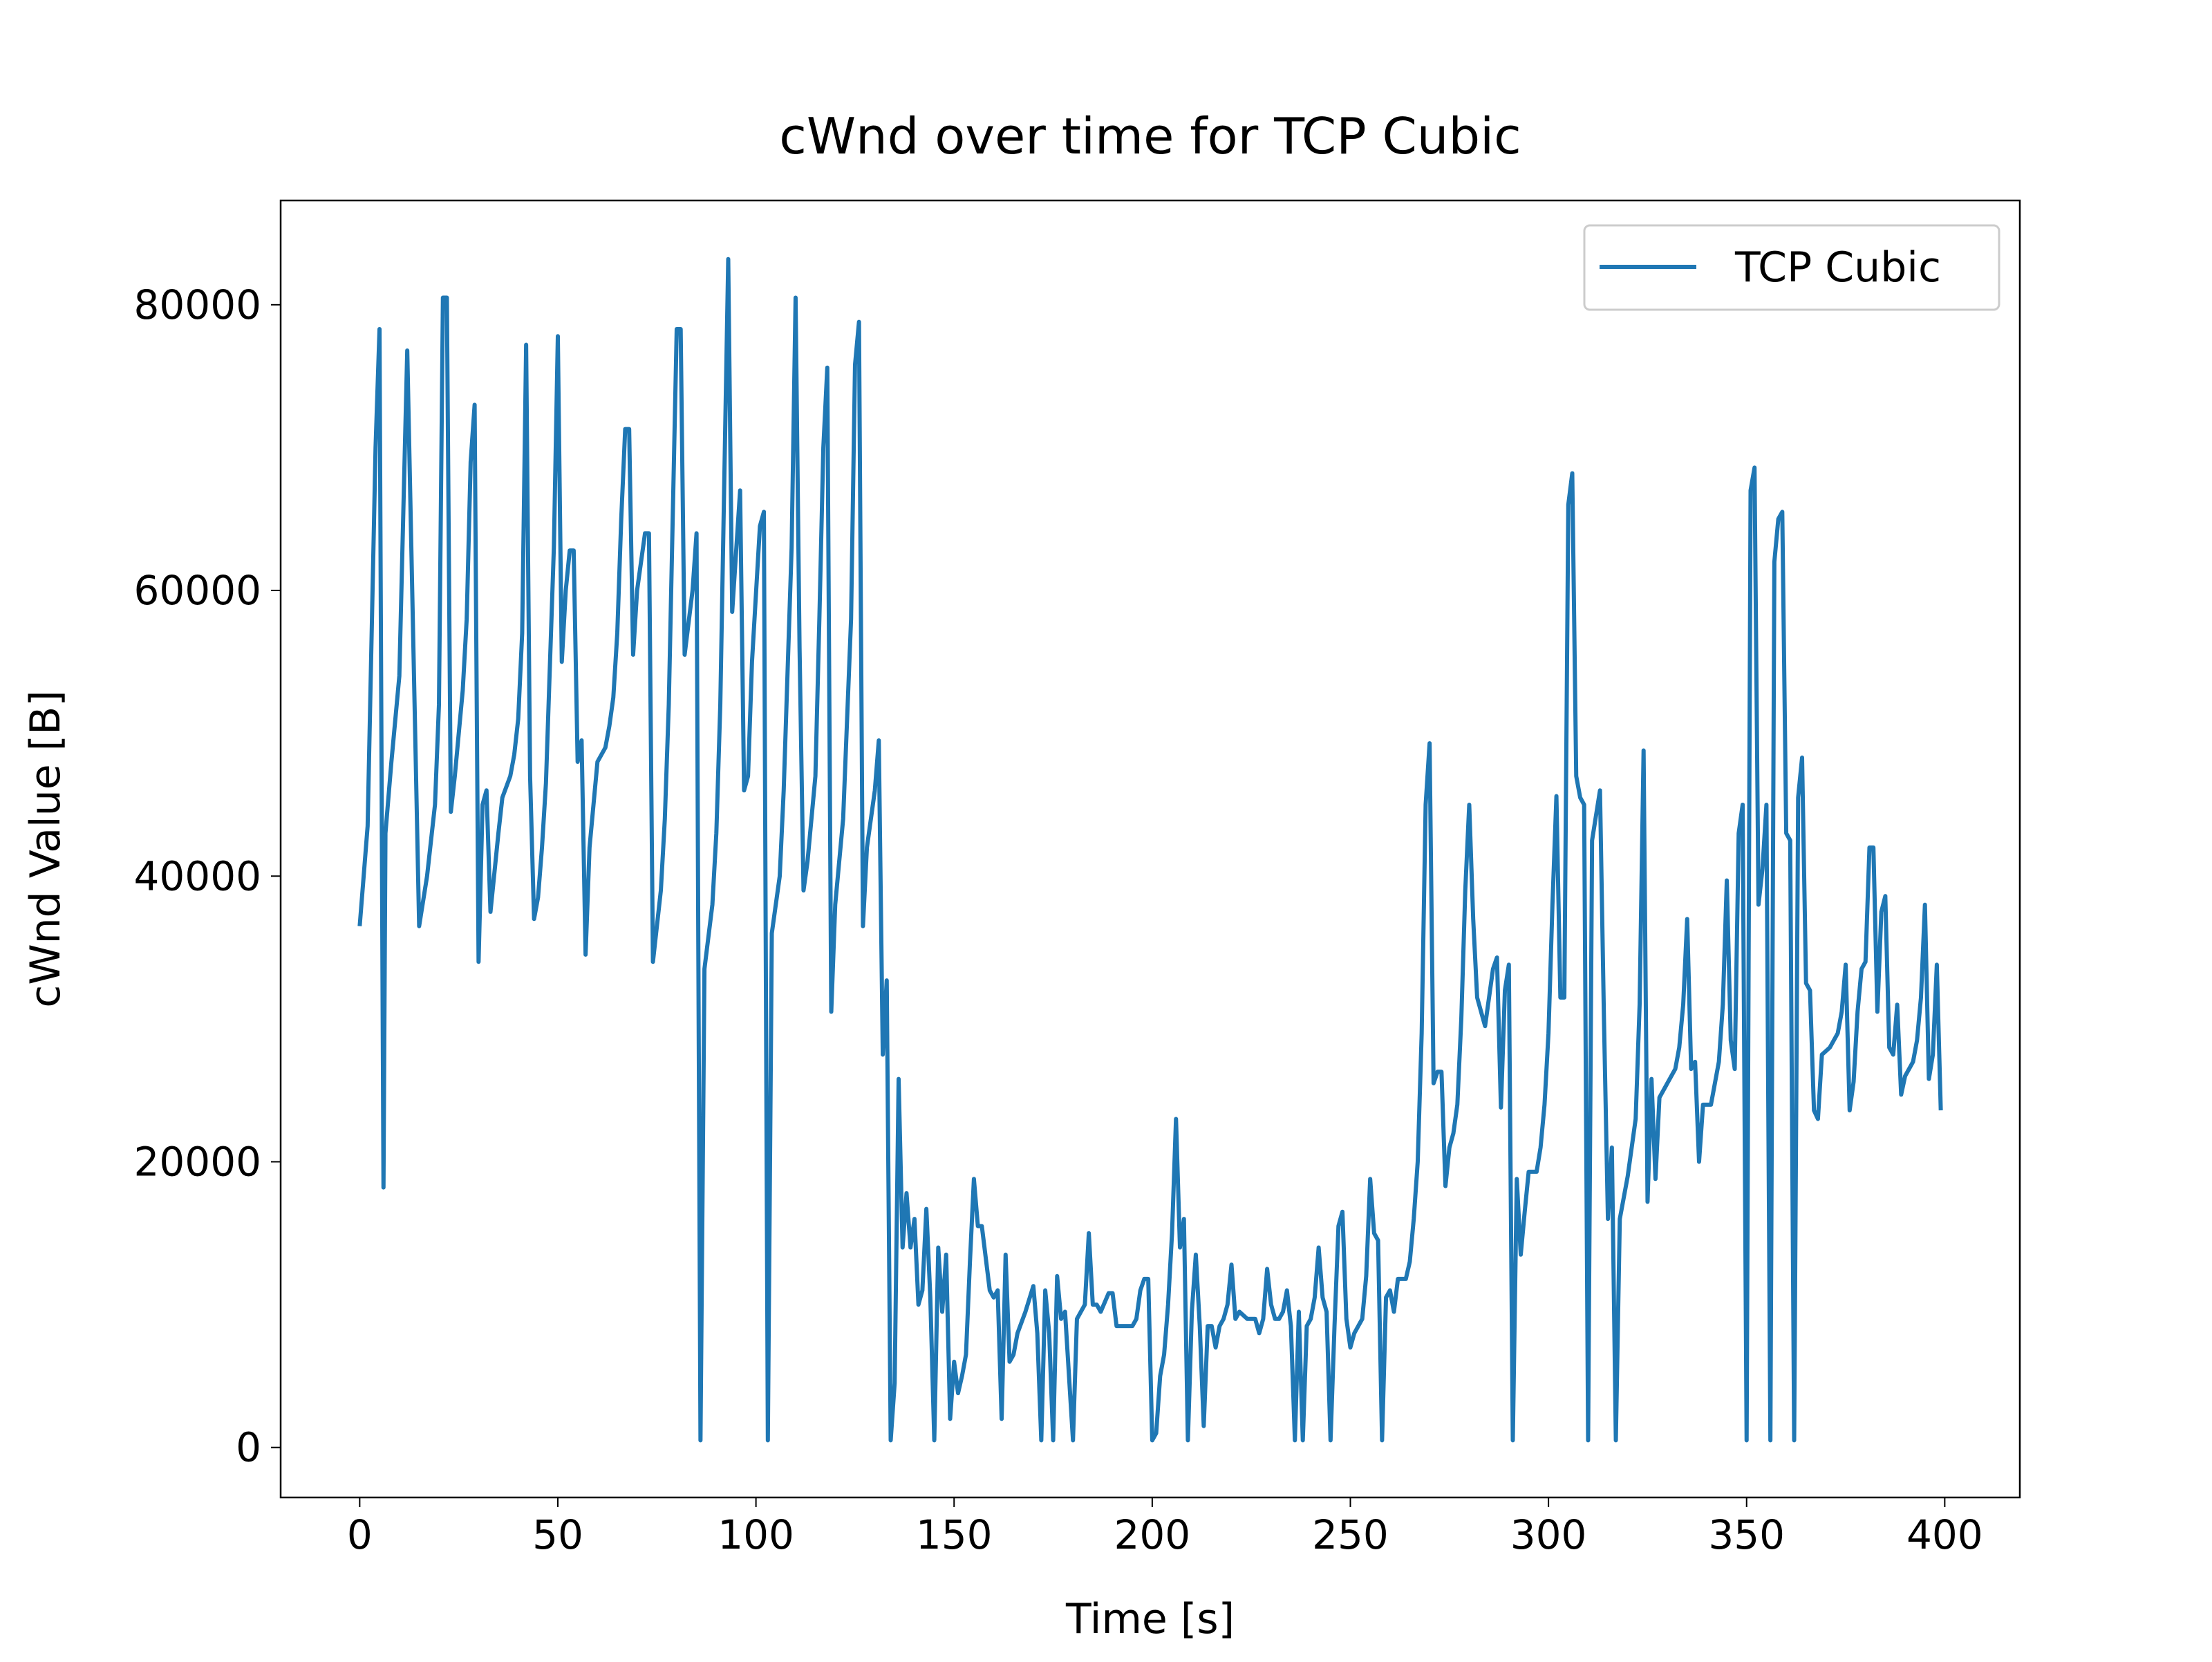  What do you see at coordinates (45, 848) in the screenshot?
I see `y-axis-label: cWnd Value [B]` at bounding box center [45, 848].